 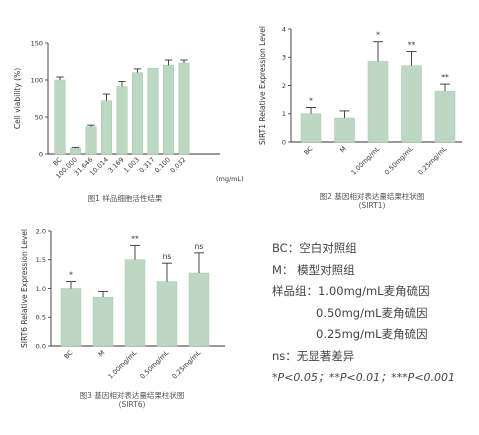 I want to click on y-tick-label: 1.0, so click(x=41, y=289).